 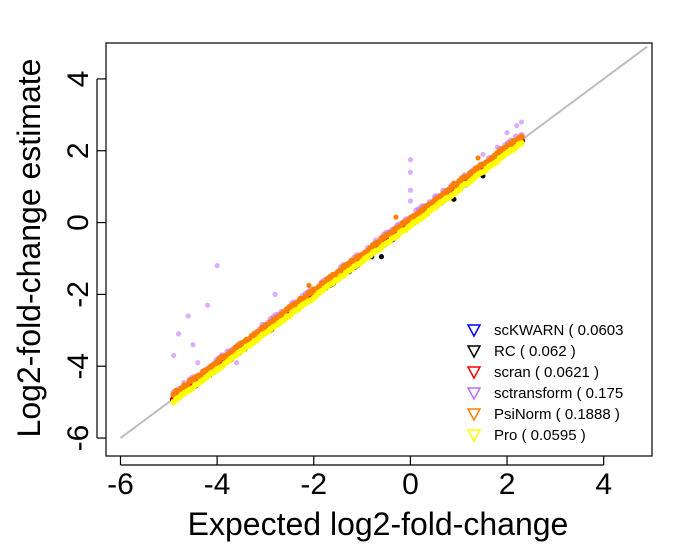 What do you see at coordinates (507, 484) in the screenshot?
I see `x-tick-label: 2` at bounding box center [507, 484].